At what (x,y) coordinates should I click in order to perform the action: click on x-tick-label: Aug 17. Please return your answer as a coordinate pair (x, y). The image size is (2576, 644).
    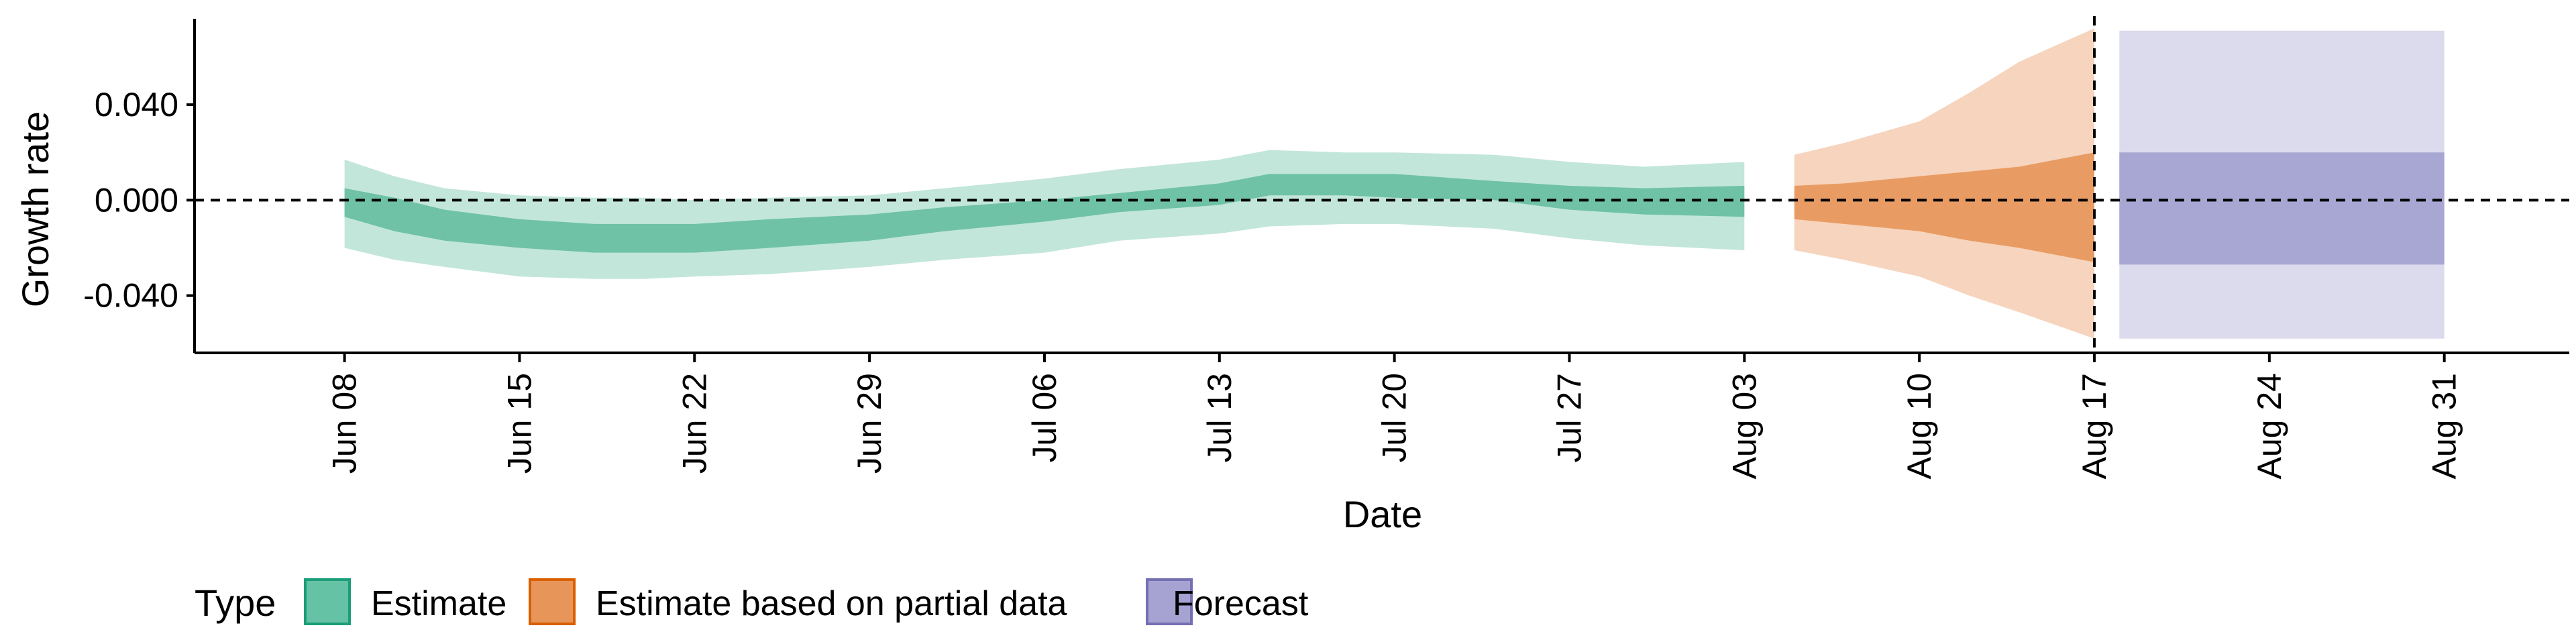
    Looking at the image, I should click on (2094, 426).